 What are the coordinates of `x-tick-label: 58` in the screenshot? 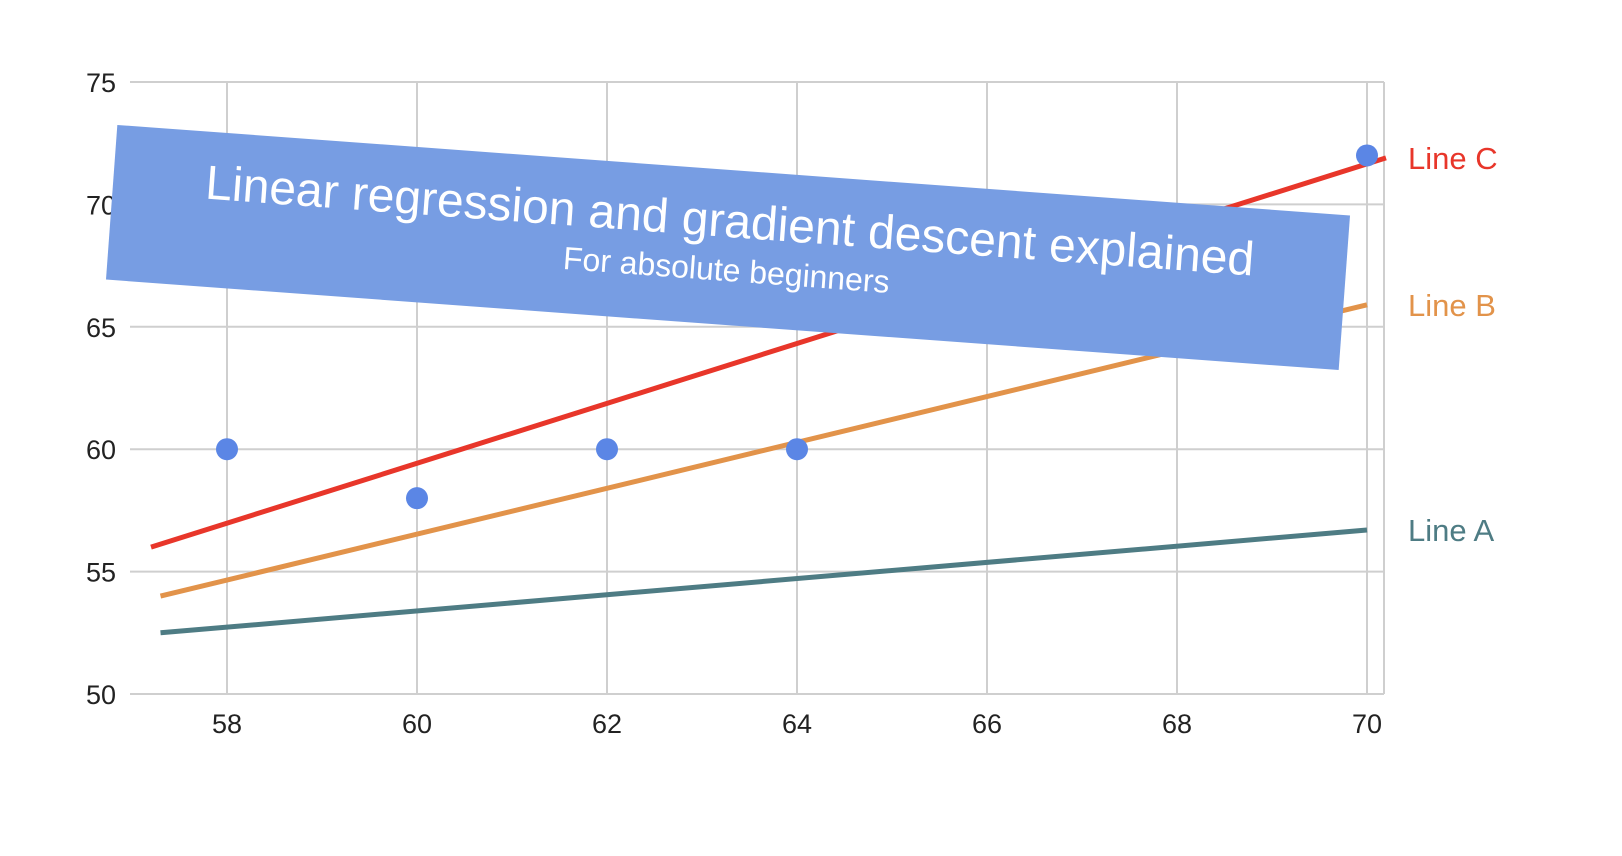 It's located at (227, 724).